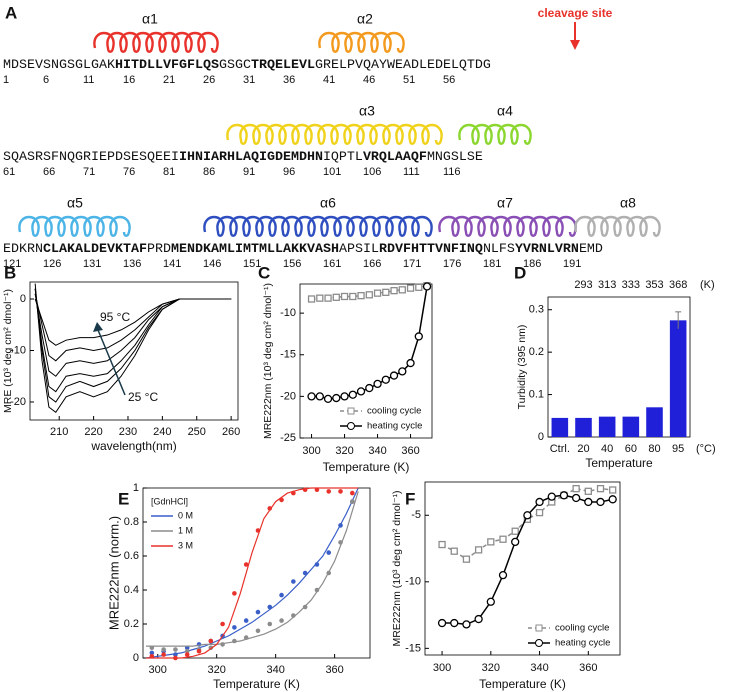  I want to click on x-tick-label: 340, so click(539, 668).